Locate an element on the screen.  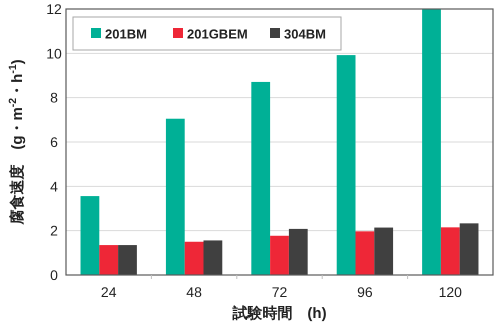
y-tick-label: 4 is located at coordinates (54, 186).